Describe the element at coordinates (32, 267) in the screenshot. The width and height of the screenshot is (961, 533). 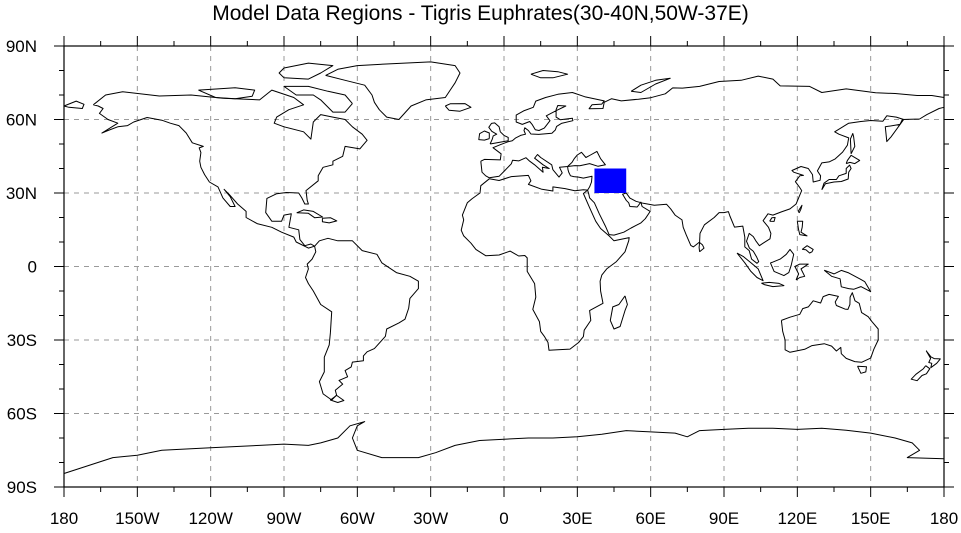
I see `y-tick-label: 0` at that location.